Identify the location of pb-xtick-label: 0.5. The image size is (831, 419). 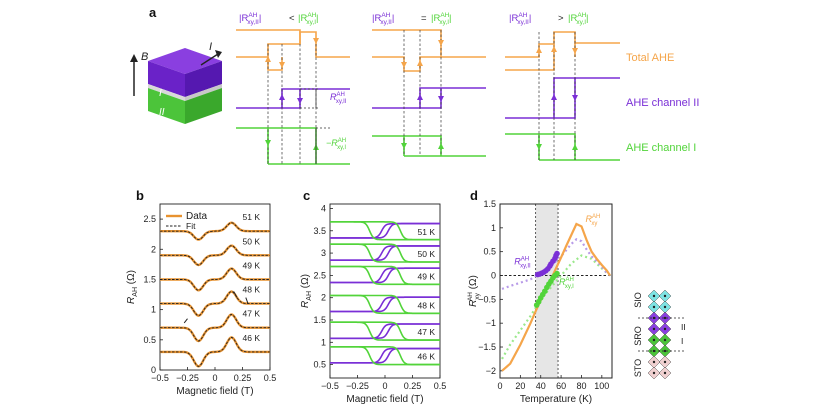
(270, 378).